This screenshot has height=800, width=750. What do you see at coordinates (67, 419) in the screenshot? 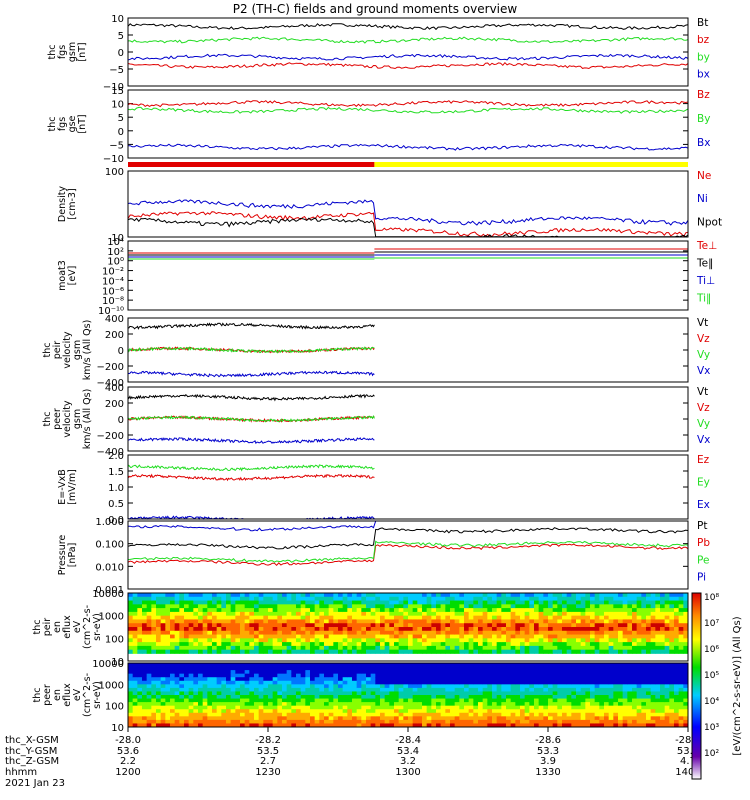
I see `ylabel-peer_velocity-2: velocity` at bounding box center [67, 419].